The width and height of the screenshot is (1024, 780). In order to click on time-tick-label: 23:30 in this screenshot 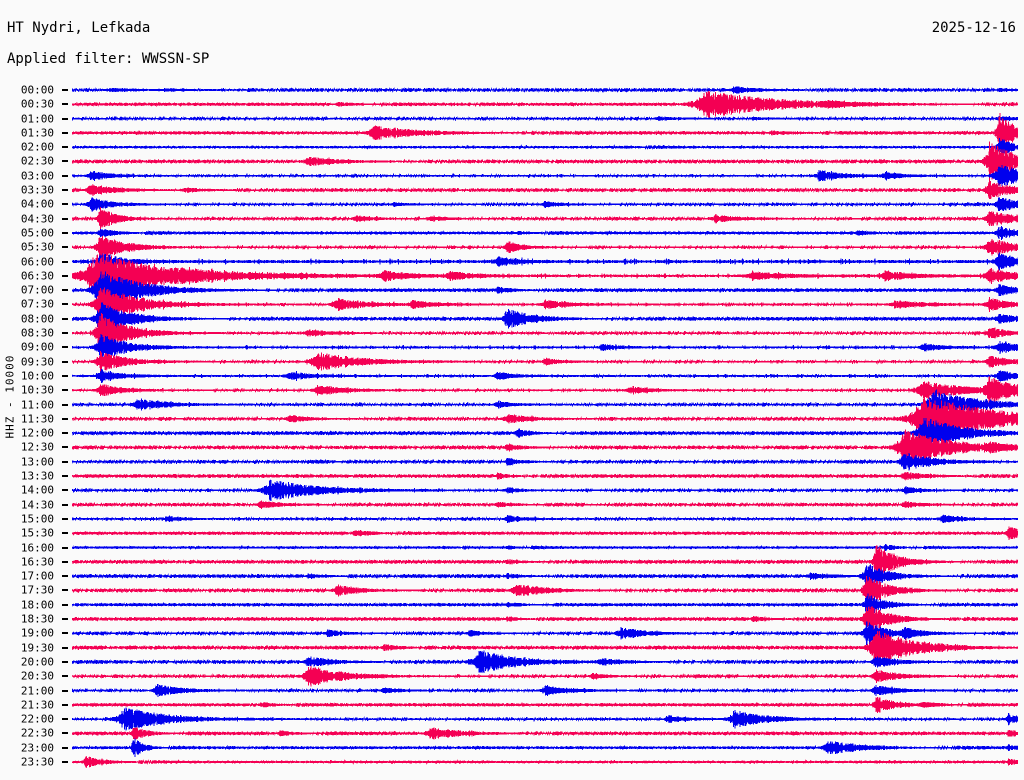, I will do `click(37, 762)`.